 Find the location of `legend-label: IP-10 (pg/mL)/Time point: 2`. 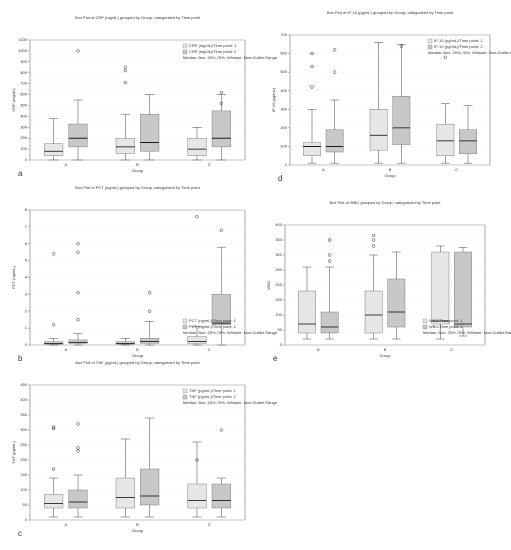

legend-label: IP-10 (pg/mL)/Time point: 2 is located at coordinates (458, 46).